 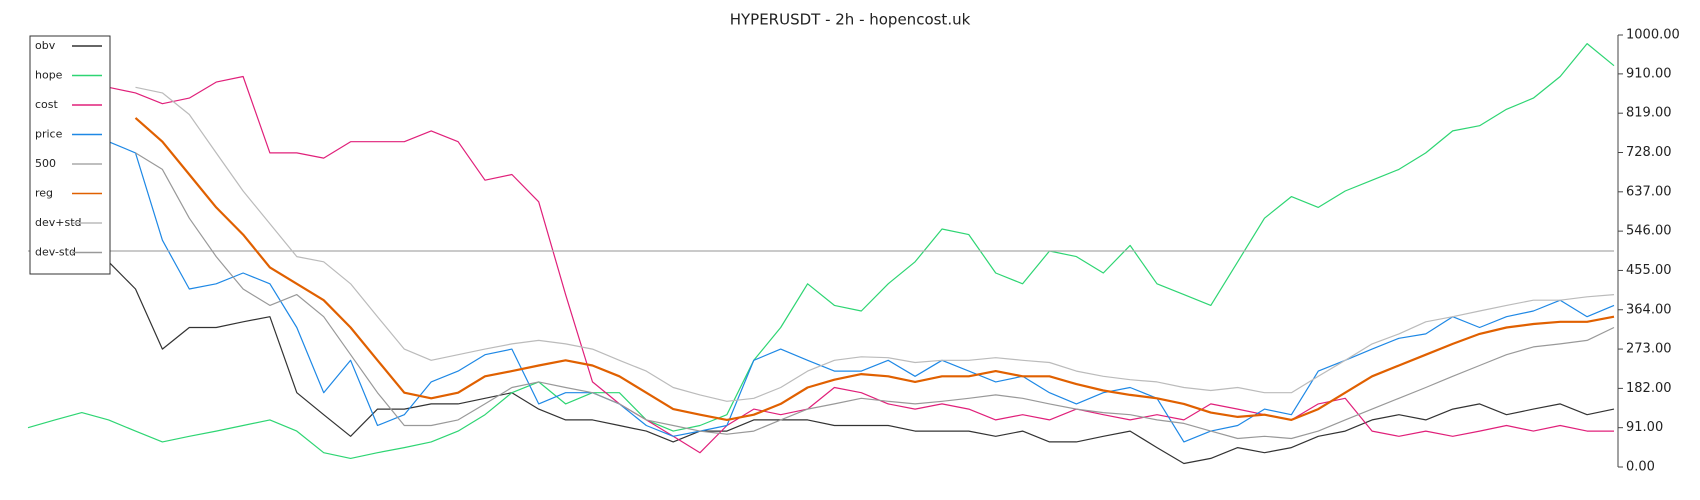 I want to click on y-tick-label: 637.00, so click(x=1649, y=191).